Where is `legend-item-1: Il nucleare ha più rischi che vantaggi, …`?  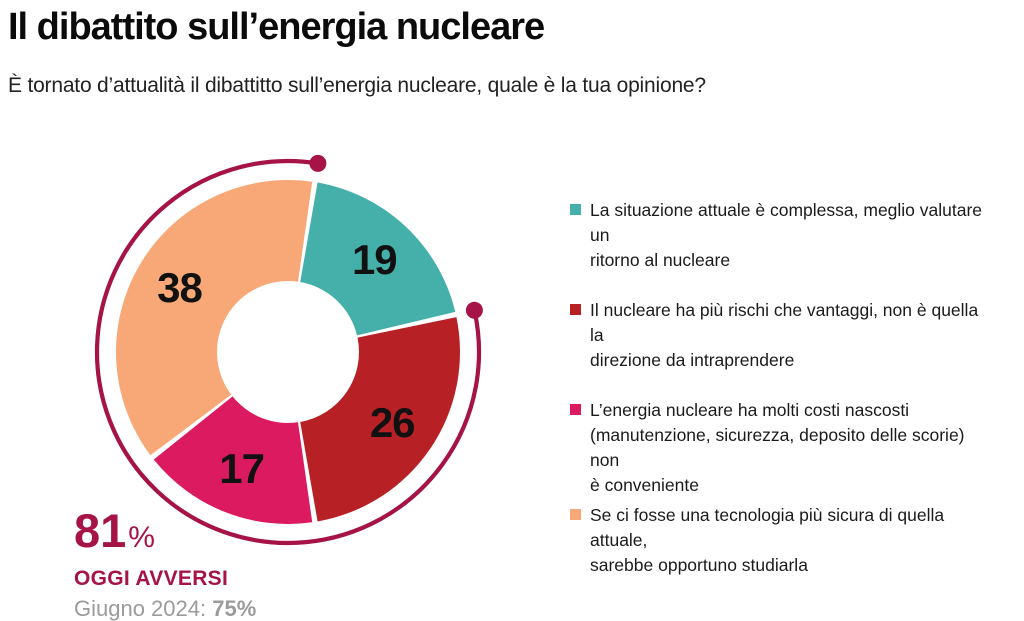 legend-item-1: Il nucleare ha più rischi che vantaggi, … is located at coordinates (782, 335).